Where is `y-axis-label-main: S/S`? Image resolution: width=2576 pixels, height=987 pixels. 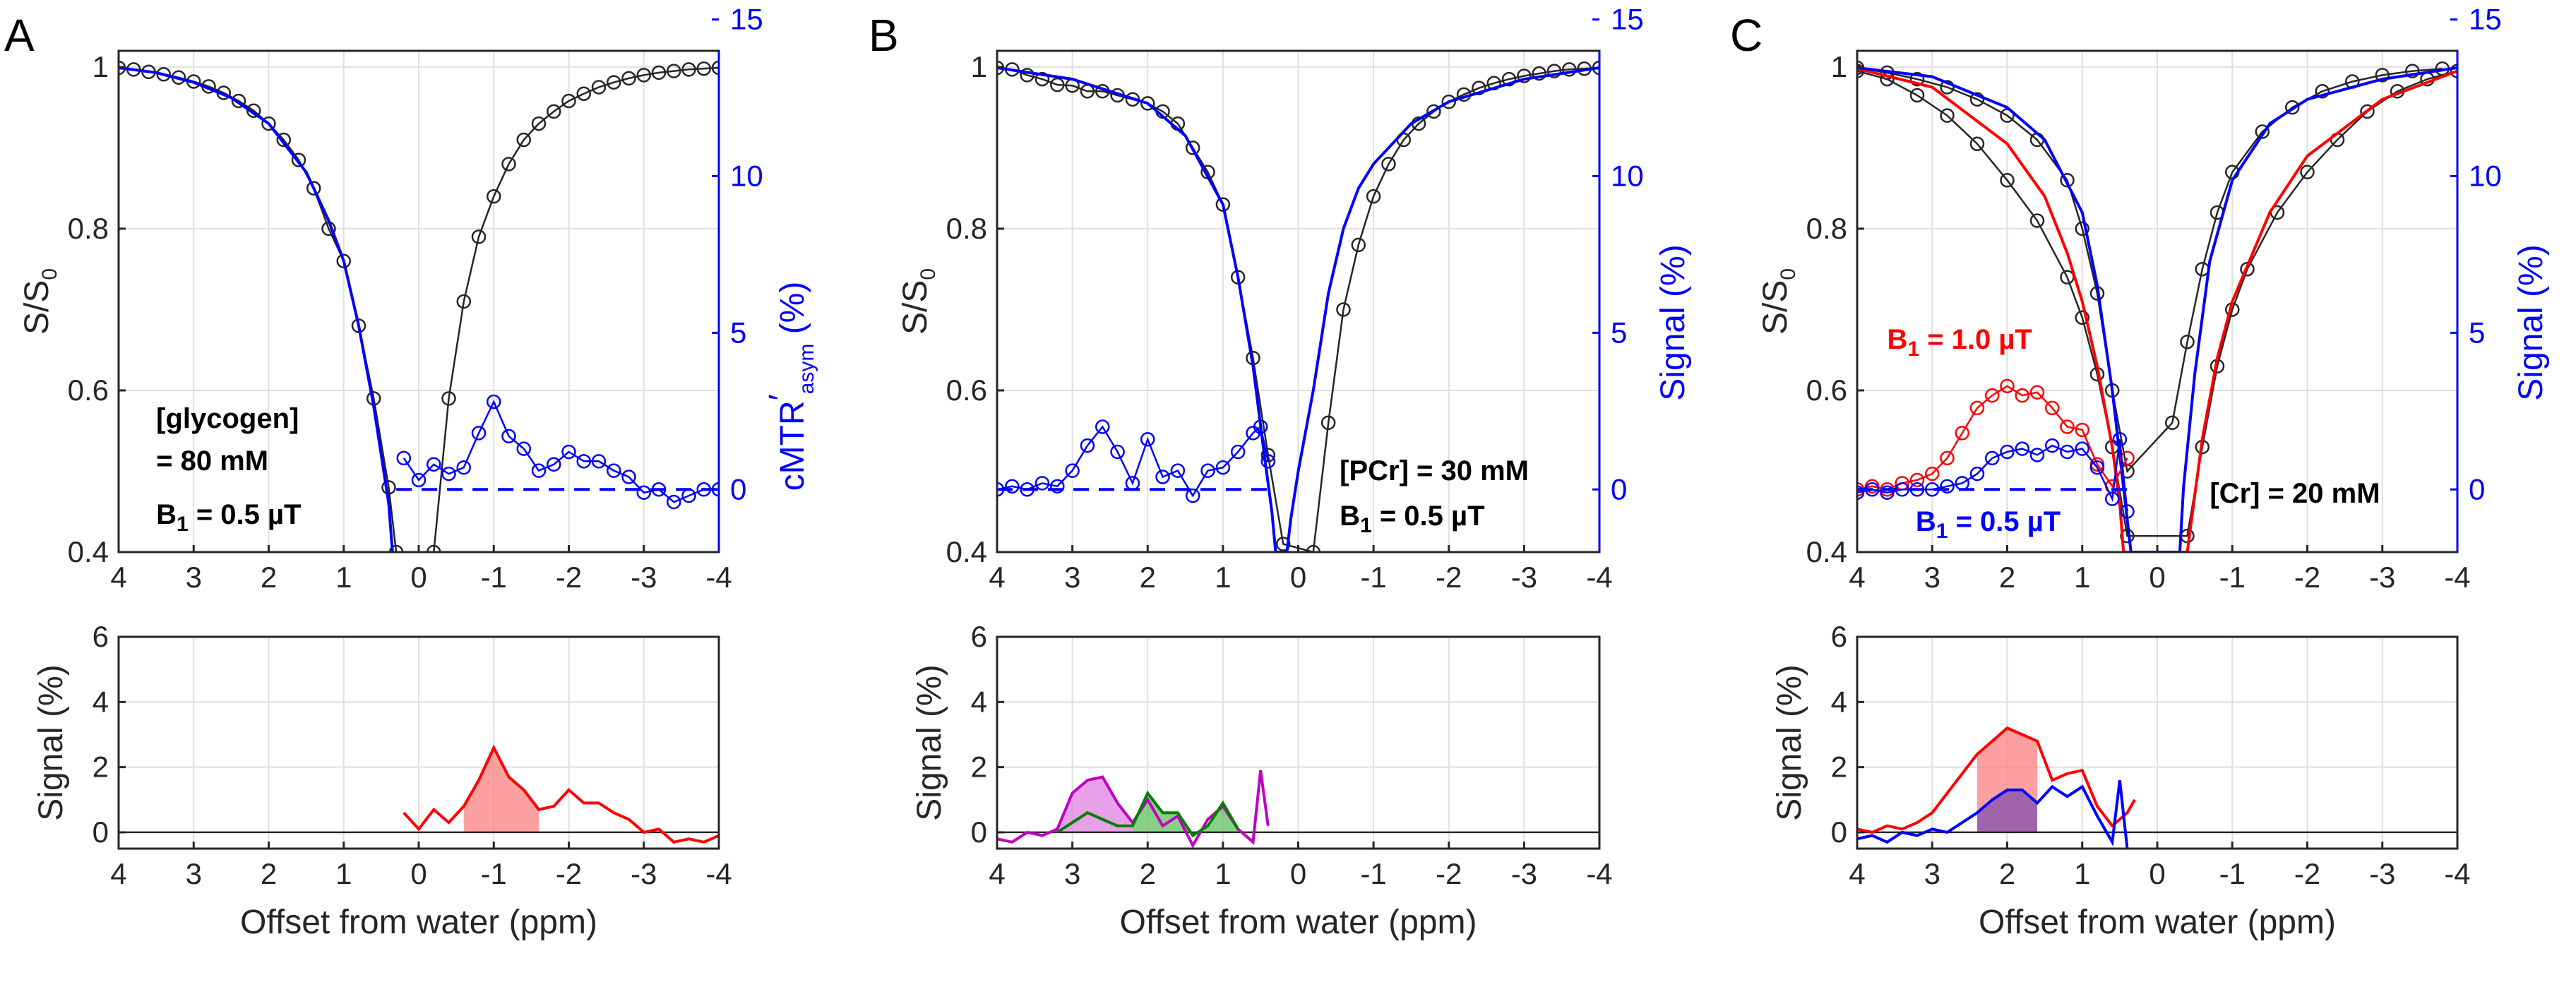 y-axis-label-main: S/S is located at coordinates (1775, 307).